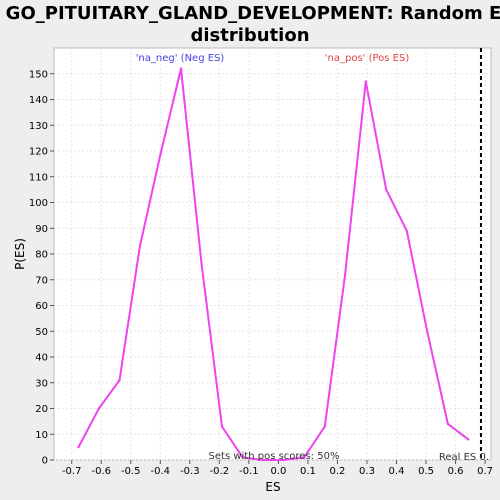 This screenshot has height=500, width=500. I want to click on x-tick-label: -0.6, so click(101, 471).